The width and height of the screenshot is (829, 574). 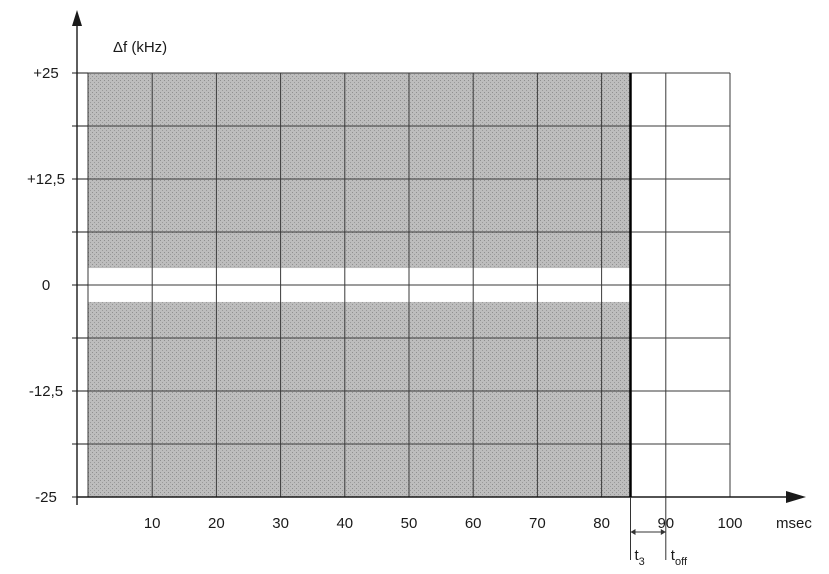 I want to click on y-tick-label-0: +25, so click(x=45, y=73).